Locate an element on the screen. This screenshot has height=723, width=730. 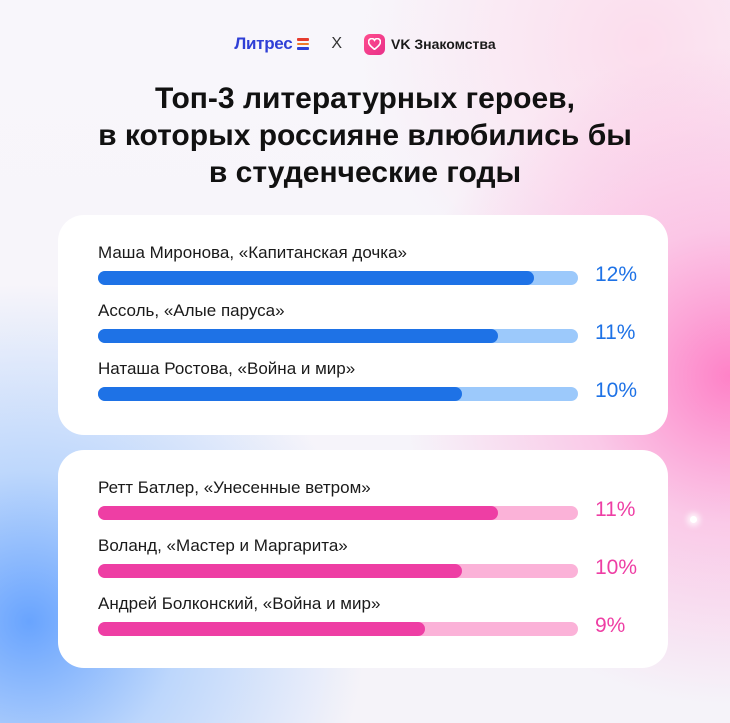
bar-row: Маша Миронова, «Капитанская дочка» 12% is located at coordinates (378, 272).